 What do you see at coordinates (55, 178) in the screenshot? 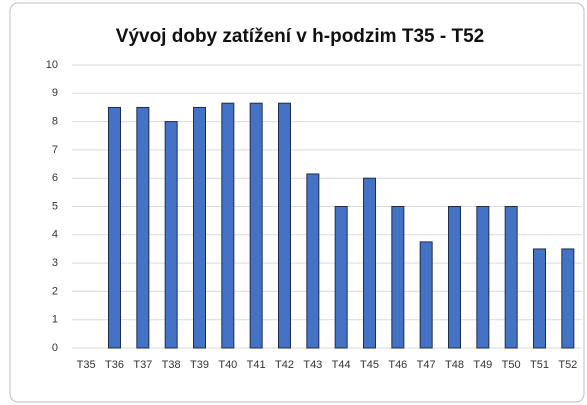
I see `y-tick-label: 6` at bounding box center [55, 178].